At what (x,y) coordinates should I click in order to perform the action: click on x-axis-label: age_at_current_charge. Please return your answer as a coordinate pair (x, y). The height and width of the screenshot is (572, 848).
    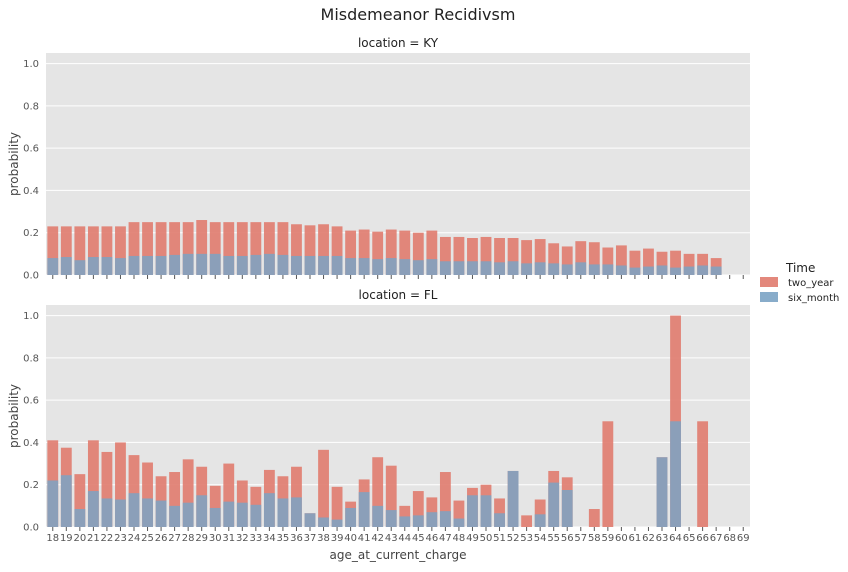
    Looking at the image, I should click on (398, 555).